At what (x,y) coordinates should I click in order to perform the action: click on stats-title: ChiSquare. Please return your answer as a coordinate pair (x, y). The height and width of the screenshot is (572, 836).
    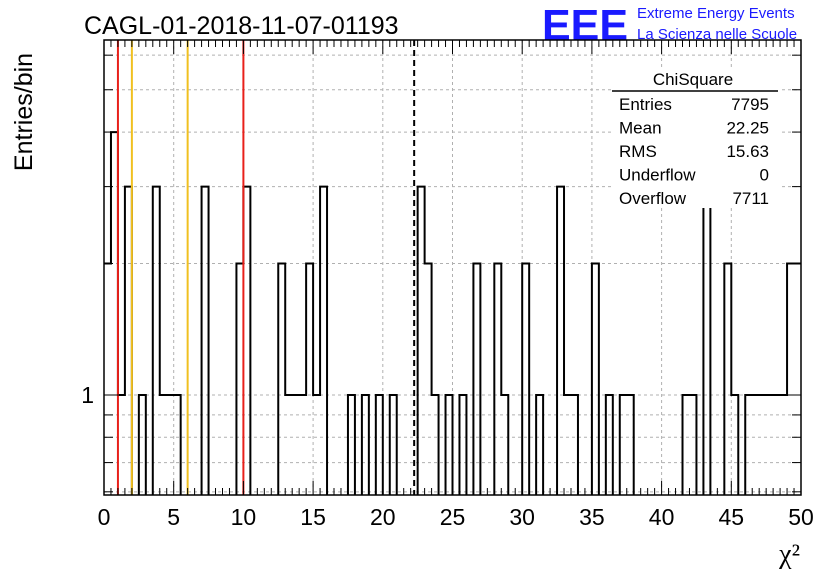
    Looking at the image, I should click on (693, 79).